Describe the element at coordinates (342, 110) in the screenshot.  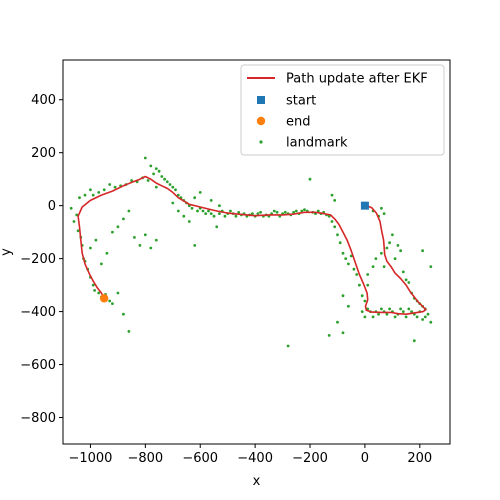
I see `legend: Path update after EKF start end landmark` at that location.